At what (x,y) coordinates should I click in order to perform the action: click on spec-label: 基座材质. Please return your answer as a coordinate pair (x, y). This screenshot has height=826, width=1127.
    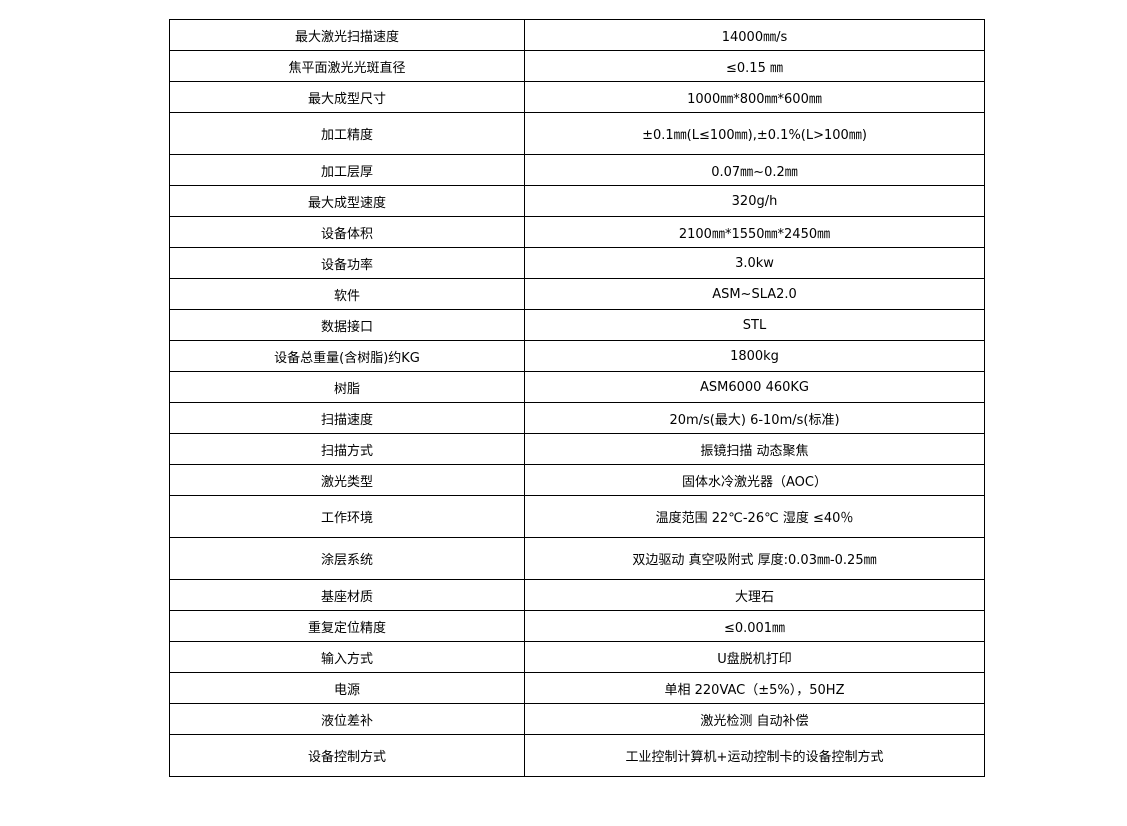
    Looking at the image, I should click on (347, 595).